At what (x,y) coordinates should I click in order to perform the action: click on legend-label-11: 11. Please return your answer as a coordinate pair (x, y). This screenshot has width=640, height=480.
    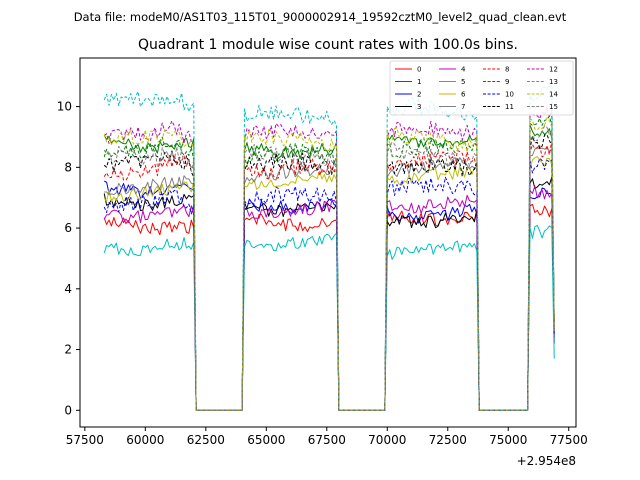
    Looking at the image, I should click on (509, 107).